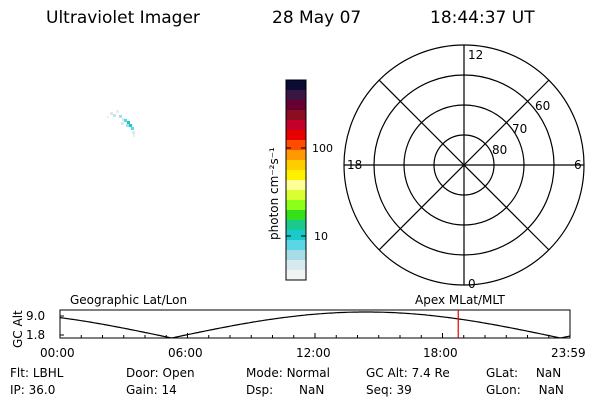 Image resolution: width=600 pixels, height=400 pixels. Describe the element at coordinates (482, 18) in the screenshot. I see `time-label: 18:44:37 UT` at that location.